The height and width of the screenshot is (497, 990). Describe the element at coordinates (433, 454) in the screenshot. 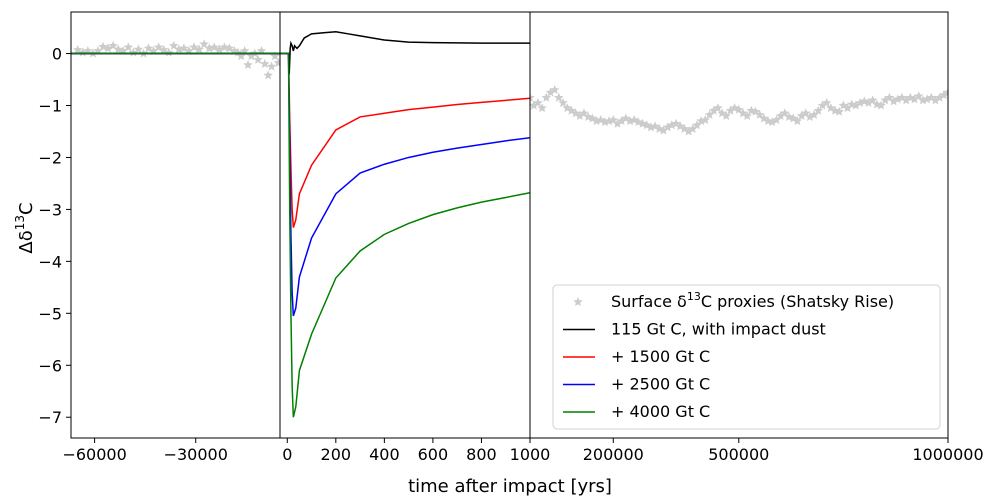

I see `x-tick-label: 600` at that location.